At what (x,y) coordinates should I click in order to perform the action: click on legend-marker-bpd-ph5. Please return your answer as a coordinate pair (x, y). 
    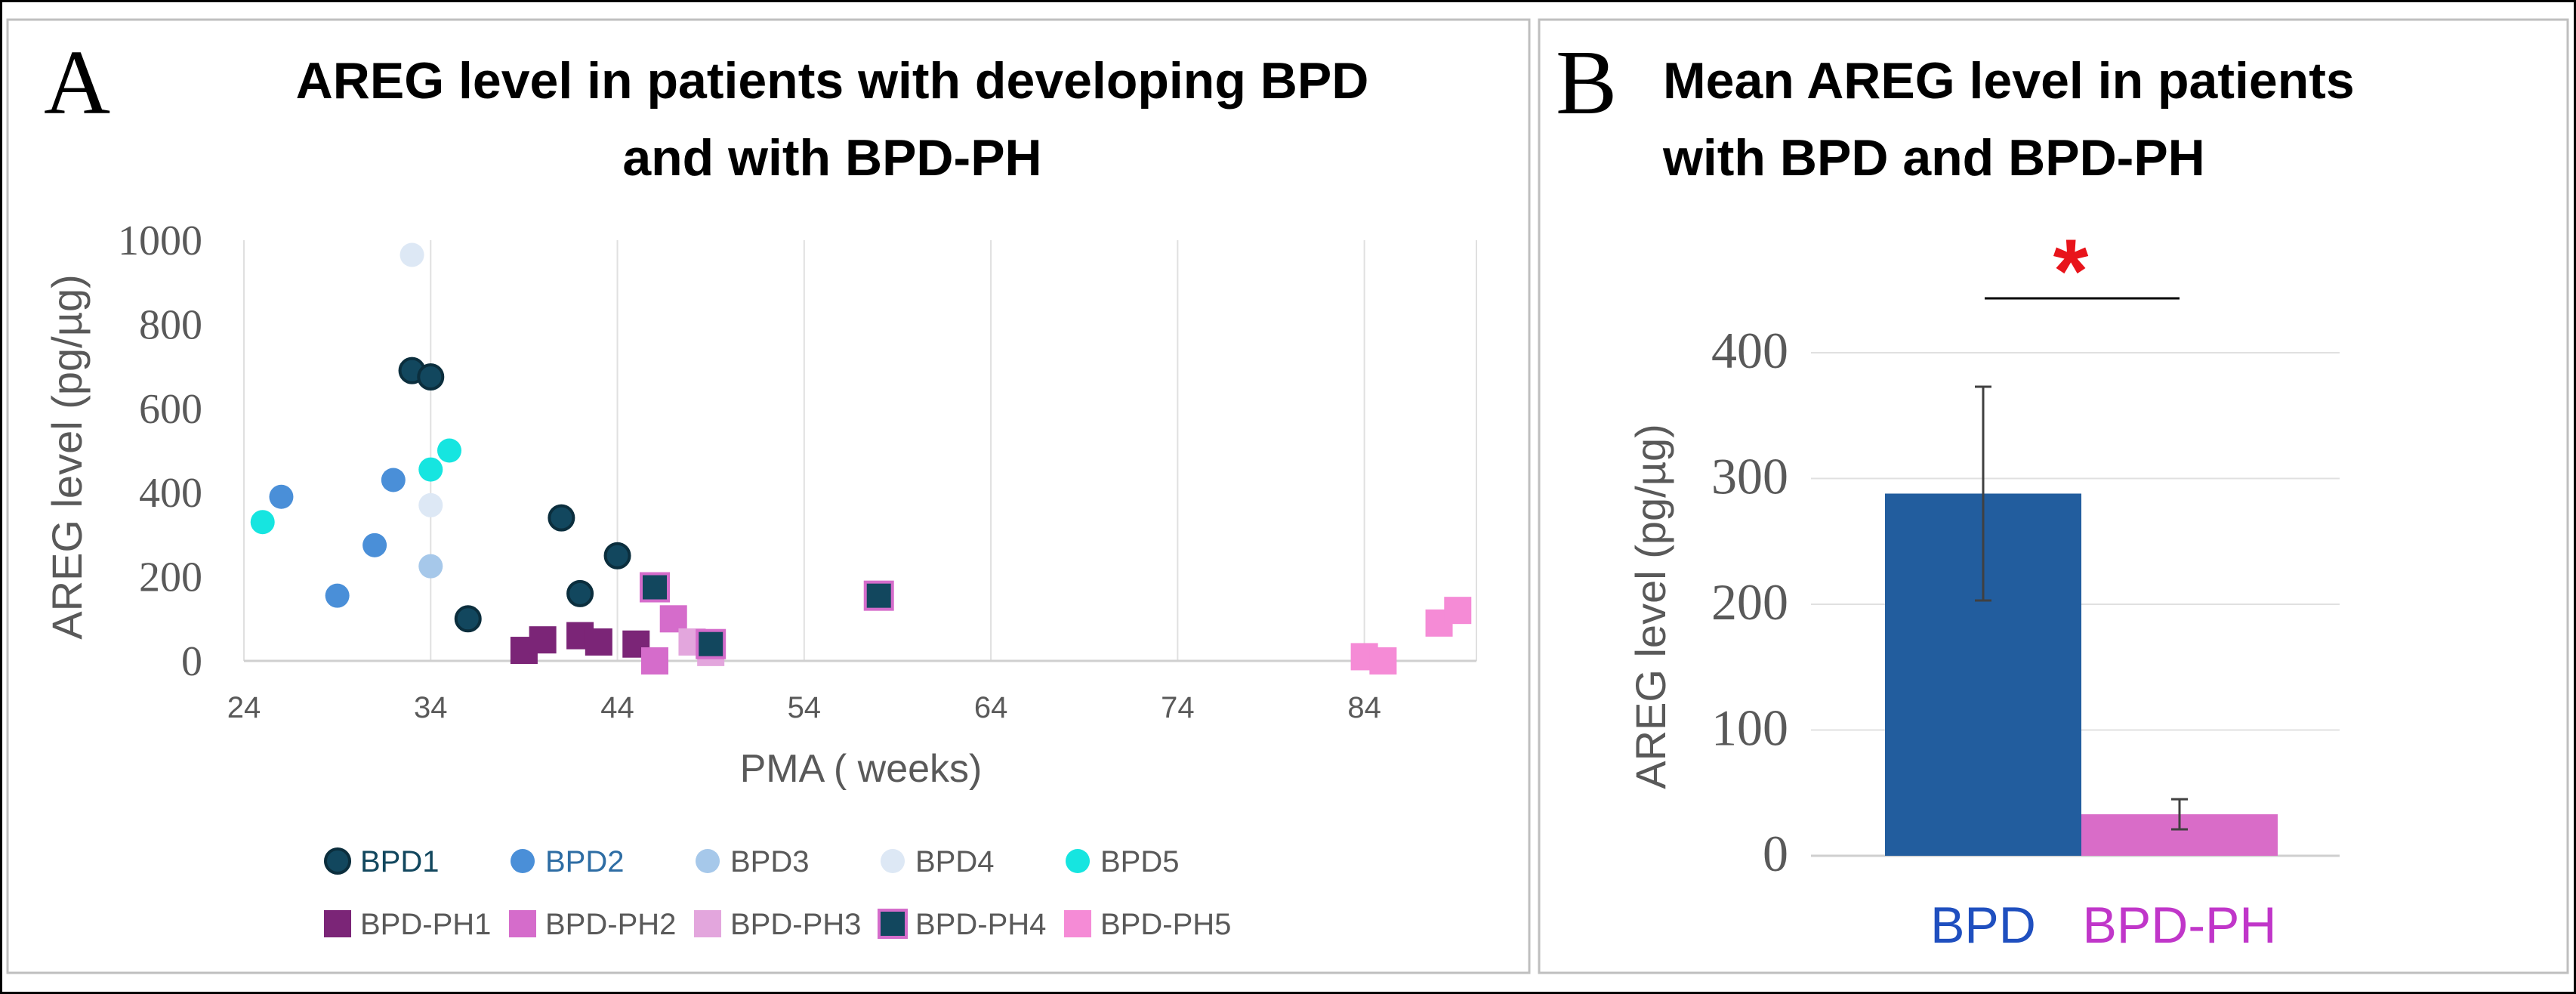
    Looking at the image, I should click on (1077, 924).